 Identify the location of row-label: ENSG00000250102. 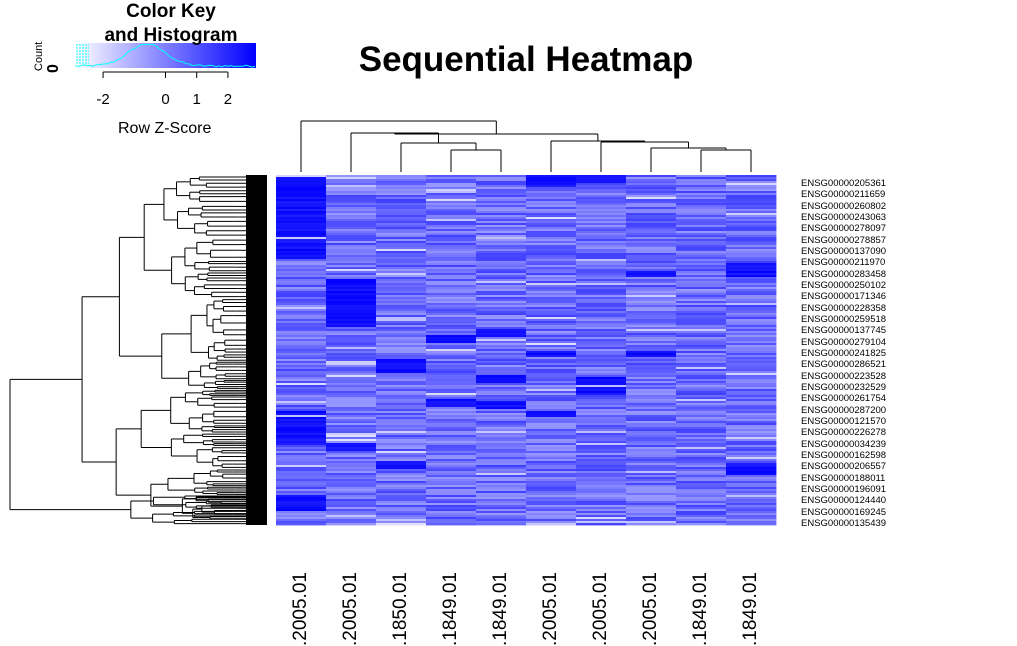
(844, 285).